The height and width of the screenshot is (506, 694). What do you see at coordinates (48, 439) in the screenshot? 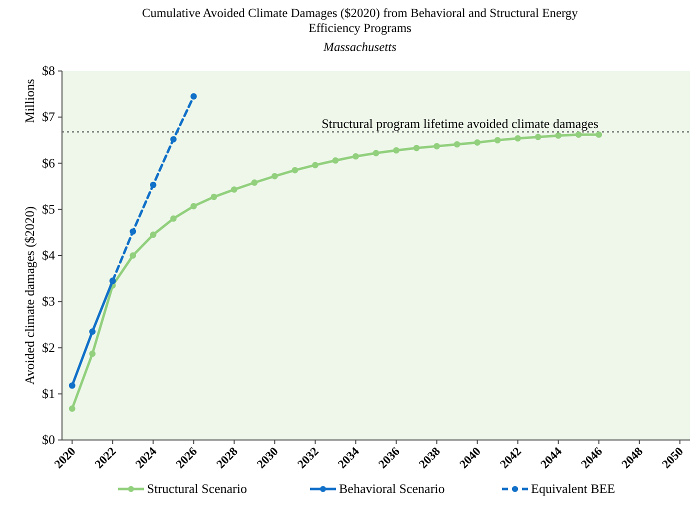
I see `y-tick-label: $0` at bounding box center [48, 439].